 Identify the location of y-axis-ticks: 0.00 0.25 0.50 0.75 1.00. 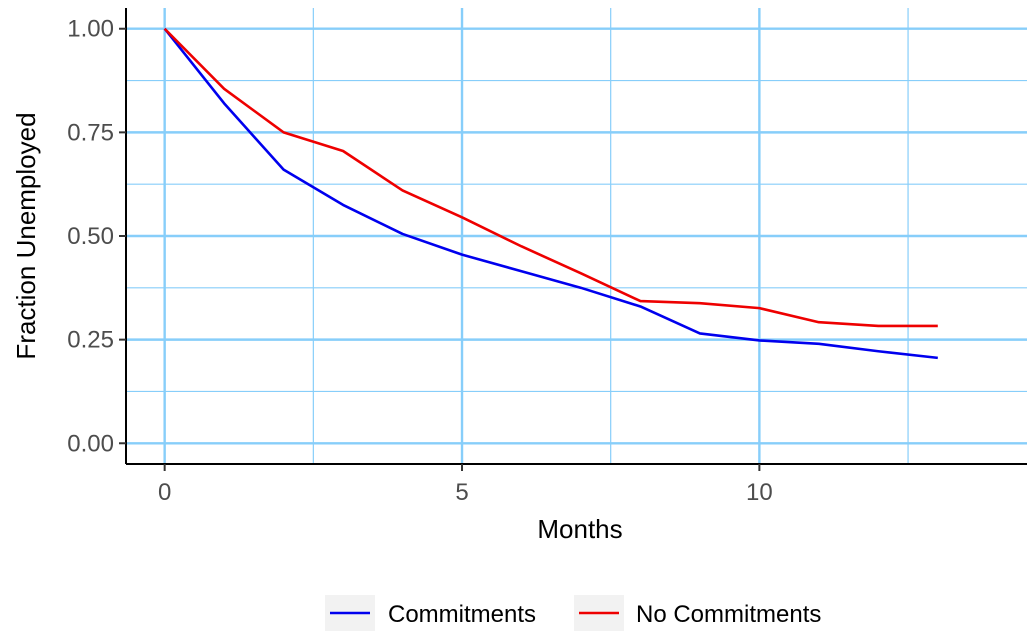
(96, 236).